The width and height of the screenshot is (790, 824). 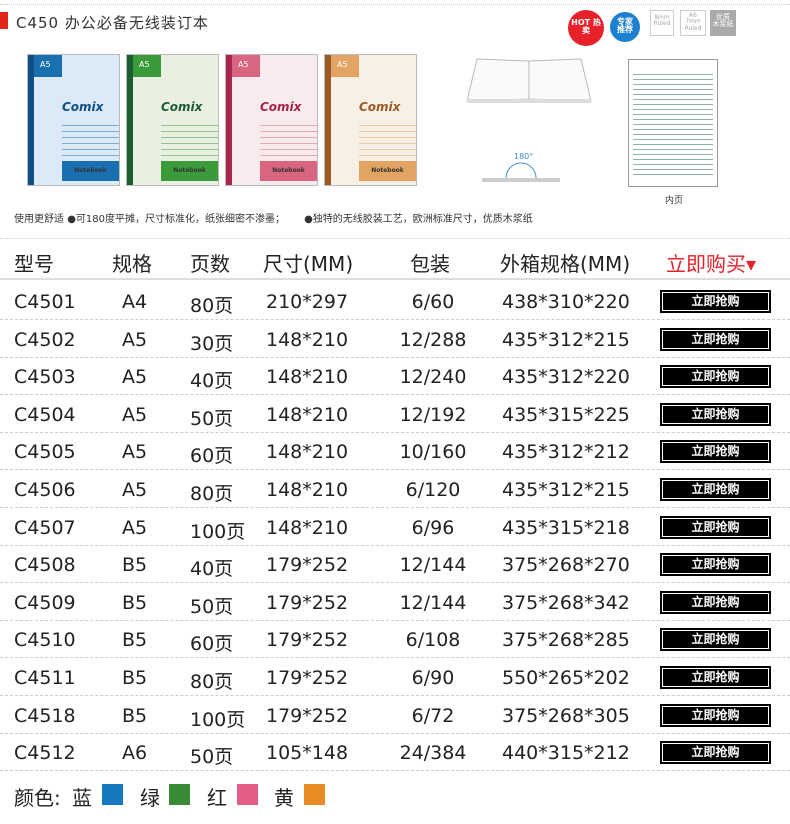 I want to click on cell-size: 179*252, so click(x=307, y=715).